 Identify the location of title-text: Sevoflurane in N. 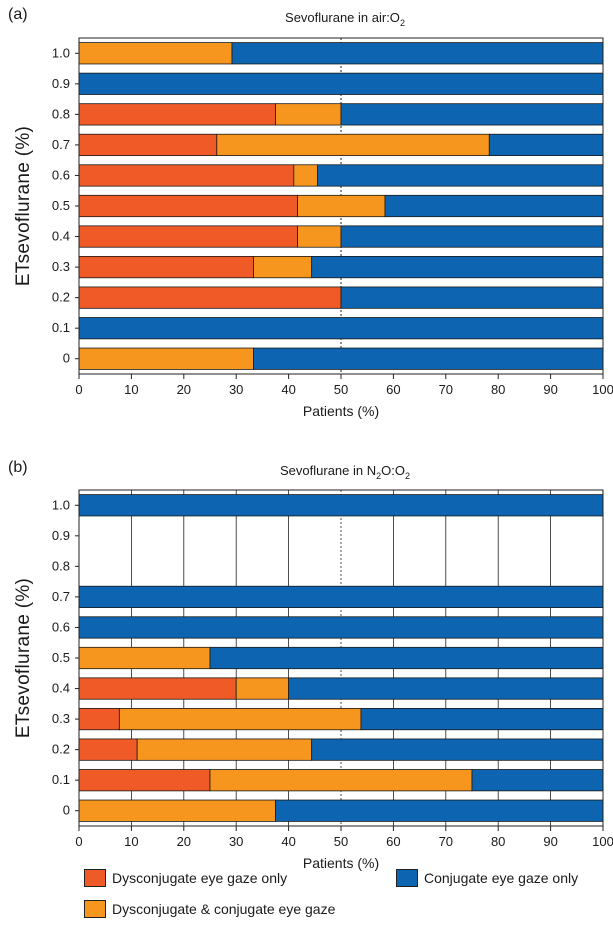
(328, 470).